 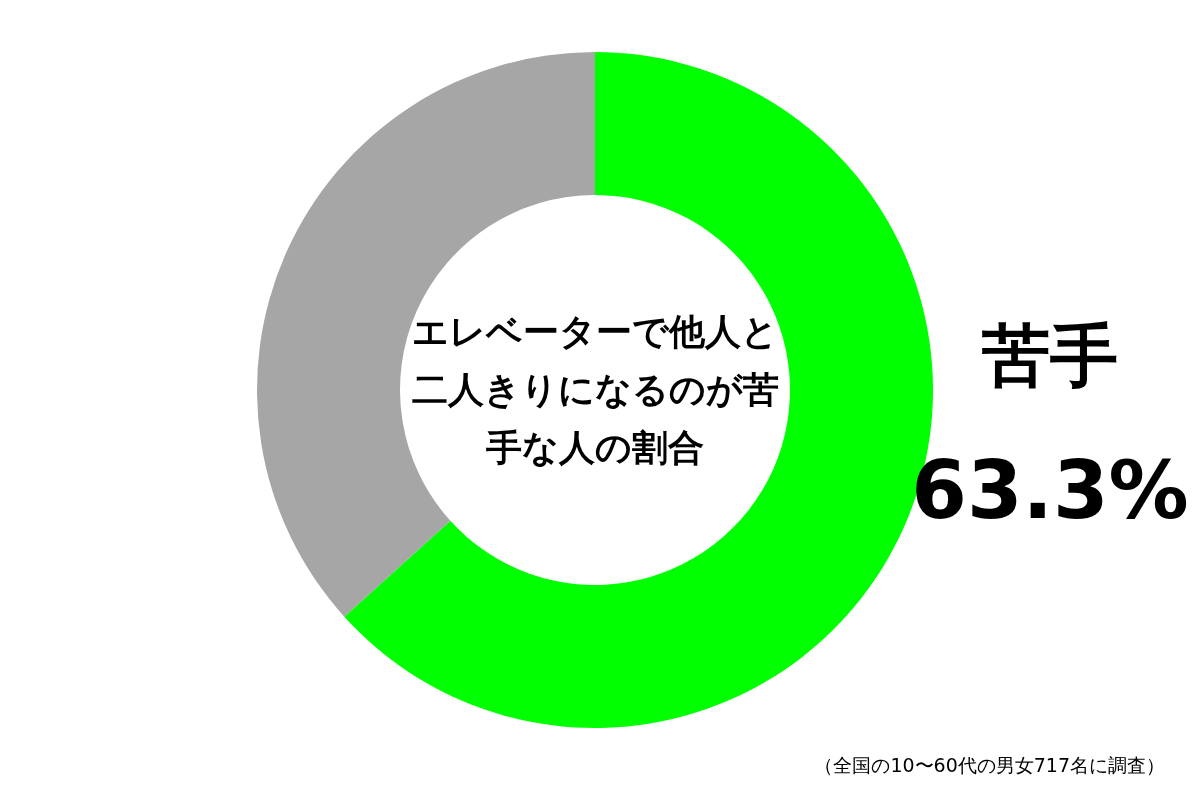 I want to click on data-label: 63.3%, so click(x=1050, y=490).